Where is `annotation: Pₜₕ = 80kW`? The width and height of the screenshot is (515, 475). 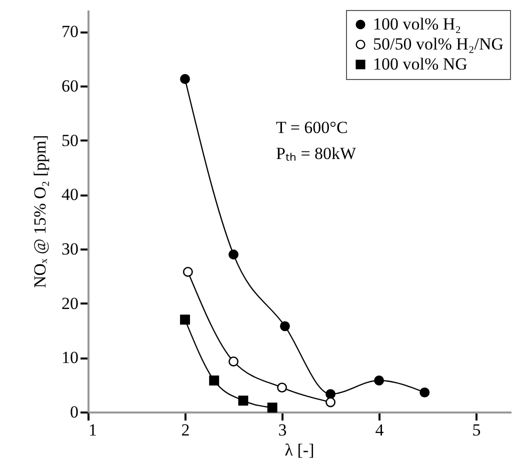
annotation: Pₜₕ = 80kW is located at coordinates (317, 153).